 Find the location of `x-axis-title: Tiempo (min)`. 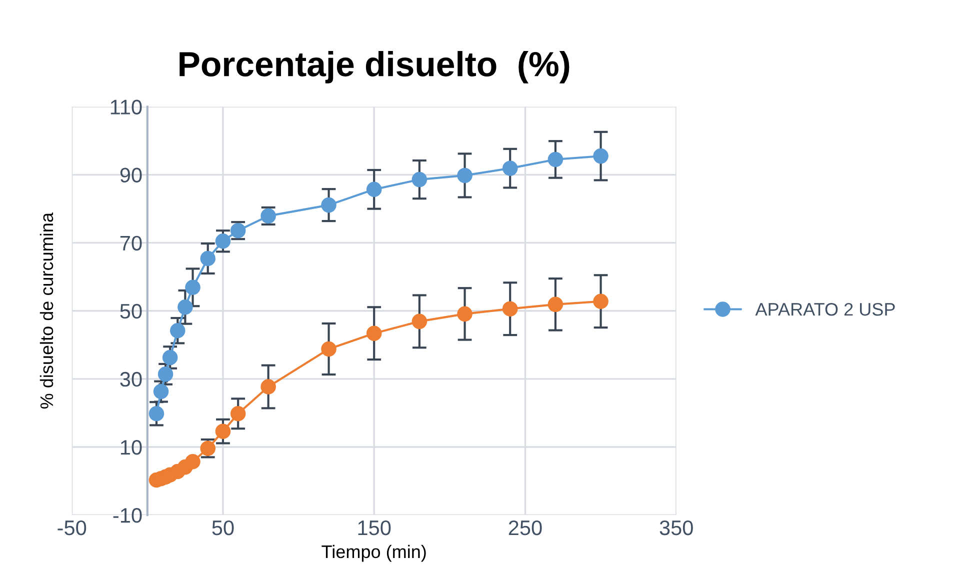

x-axis-title: Tiempo (min) is located at coordinates (374, 553).